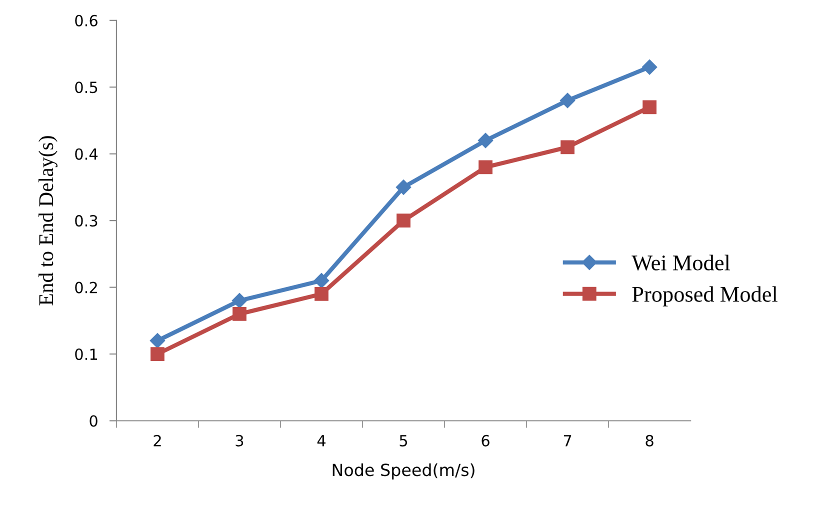  I want to click on x-axis-title: Node Speed(m/s), so click(403, 471).